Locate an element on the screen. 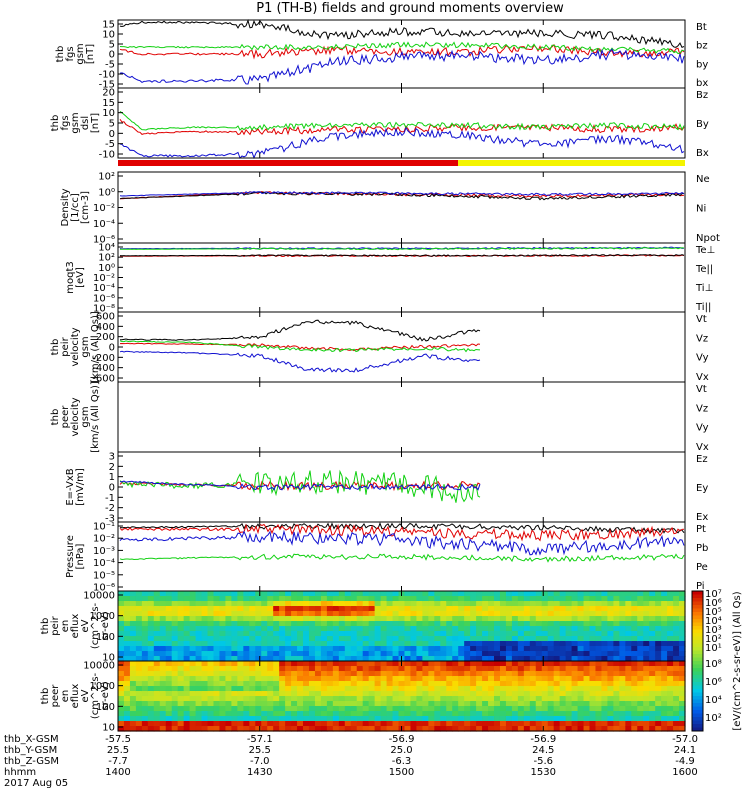 The image size is (750, 800). y-tick-label: 10000 is located at coordinates (99, 596).